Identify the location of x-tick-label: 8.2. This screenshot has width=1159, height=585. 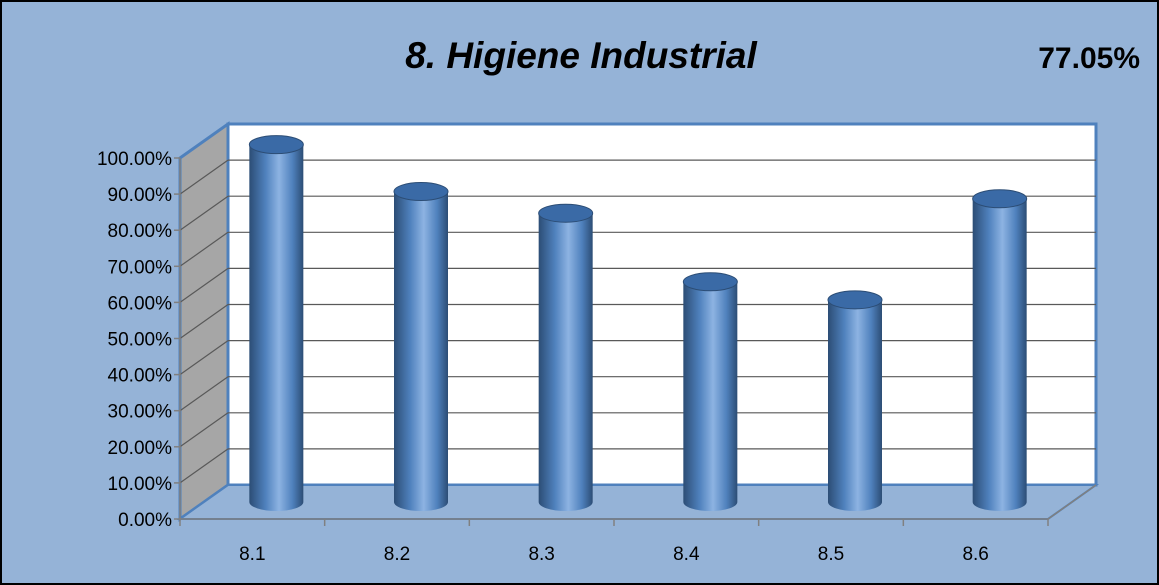
(397, 554).